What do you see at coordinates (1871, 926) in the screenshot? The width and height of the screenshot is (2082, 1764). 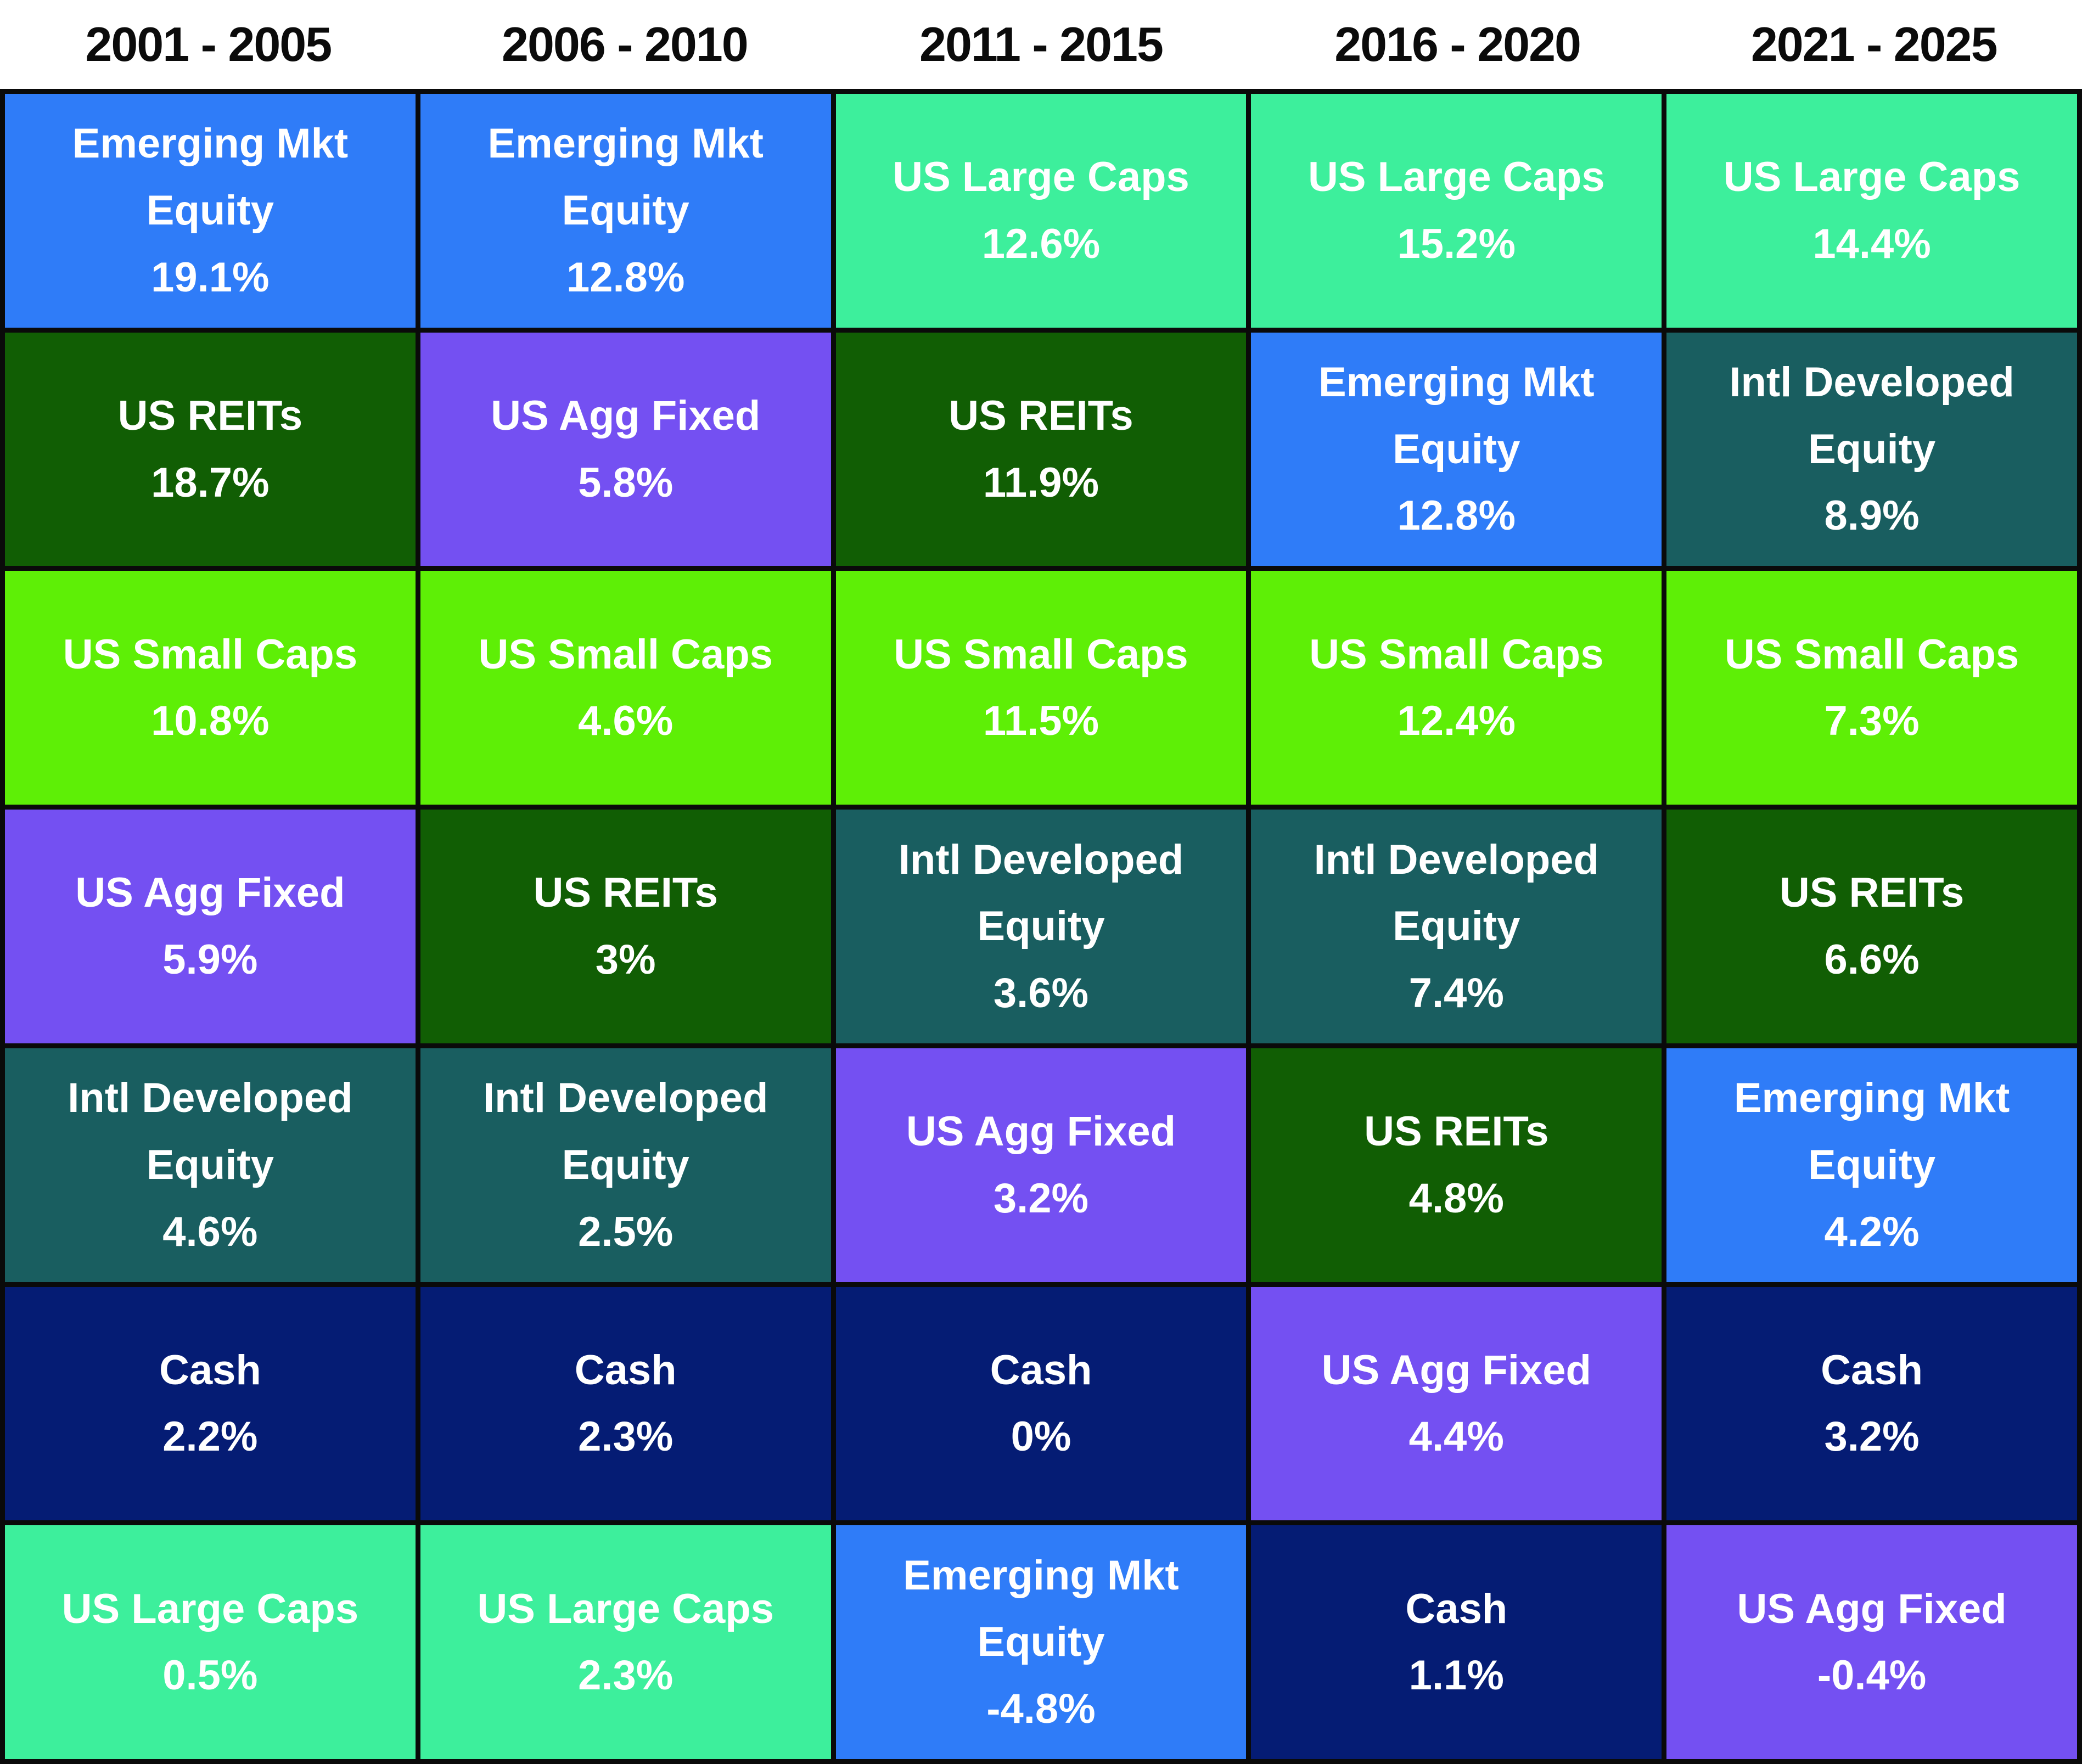 I see `asset-cell: US REITs 6.6%` at bounding box center [1871, 926].